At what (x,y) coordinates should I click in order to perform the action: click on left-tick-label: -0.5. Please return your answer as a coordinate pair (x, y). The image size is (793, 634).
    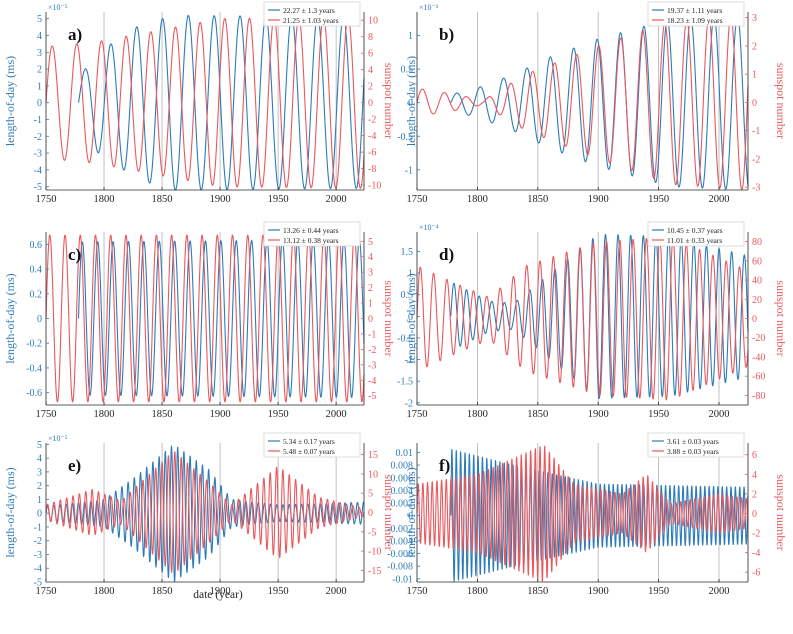
    Looking at the image, I should click on (405, 338).